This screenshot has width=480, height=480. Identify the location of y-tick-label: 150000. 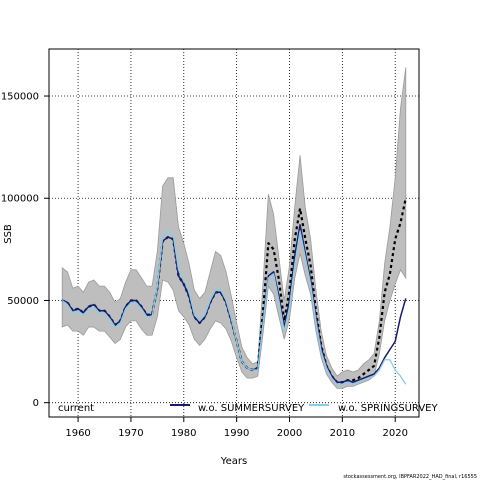
(20, 97).